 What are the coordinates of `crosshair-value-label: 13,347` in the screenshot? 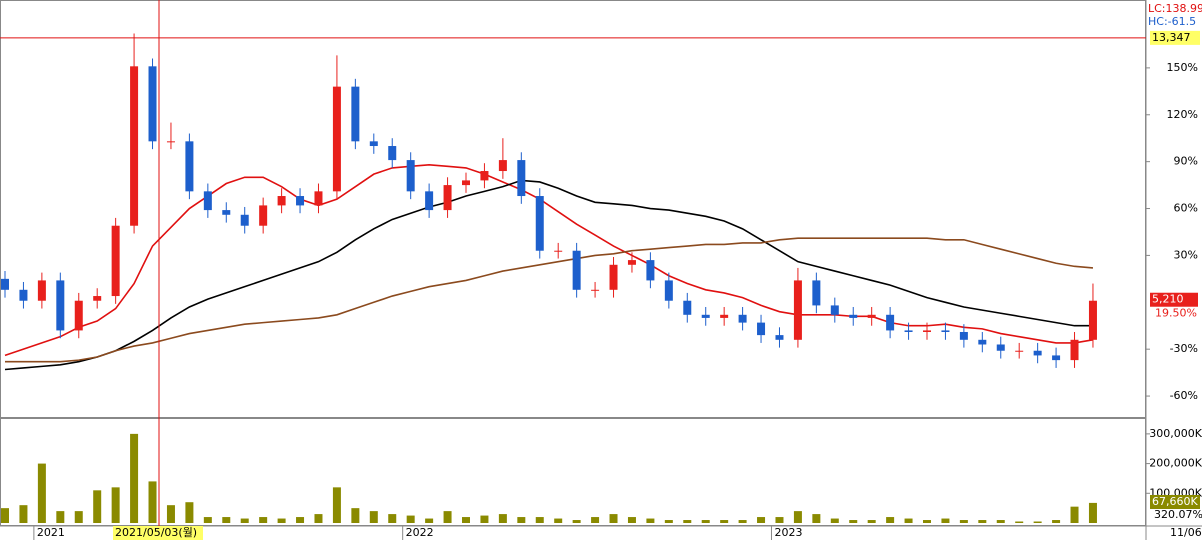 It's located at (1171, 37).